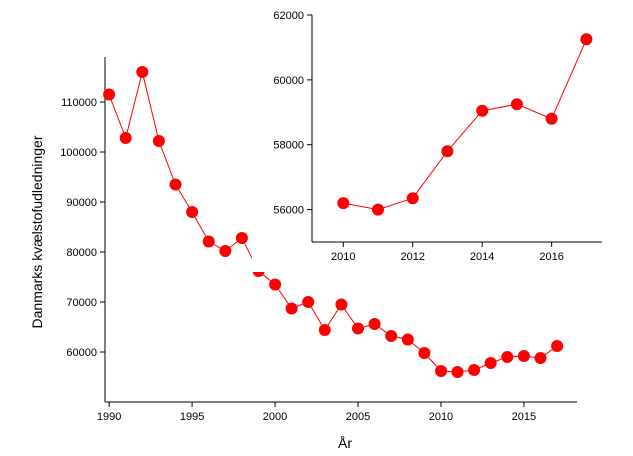  What do you see at coordinates (465, 125) in the screenshot?
I see `series-line` at bounding box center [465, 125].